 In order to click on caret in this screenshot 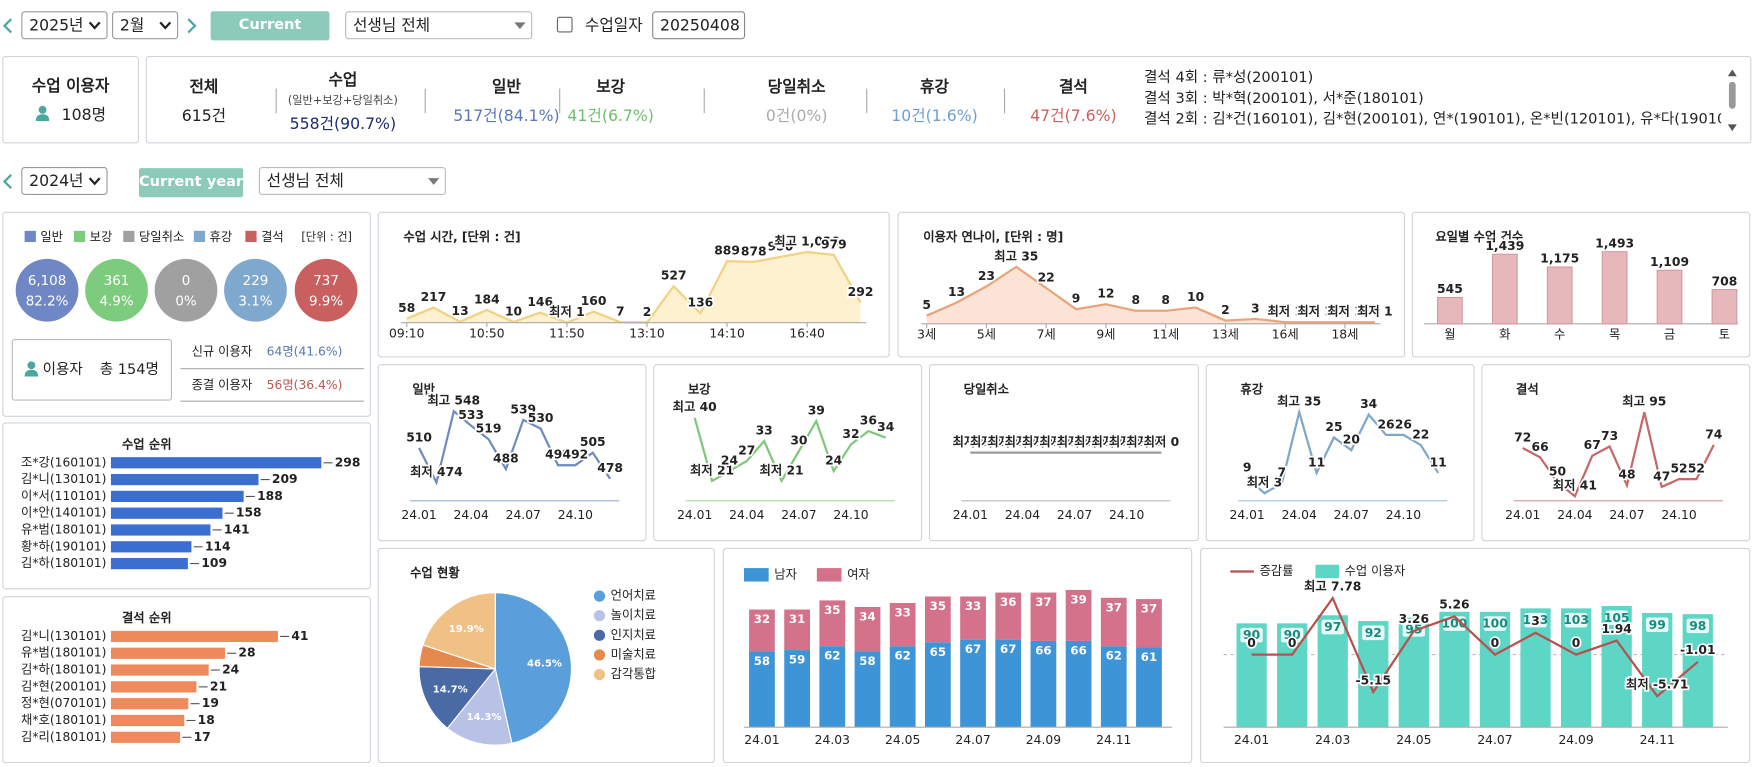, I will do `click(94, 25)`.